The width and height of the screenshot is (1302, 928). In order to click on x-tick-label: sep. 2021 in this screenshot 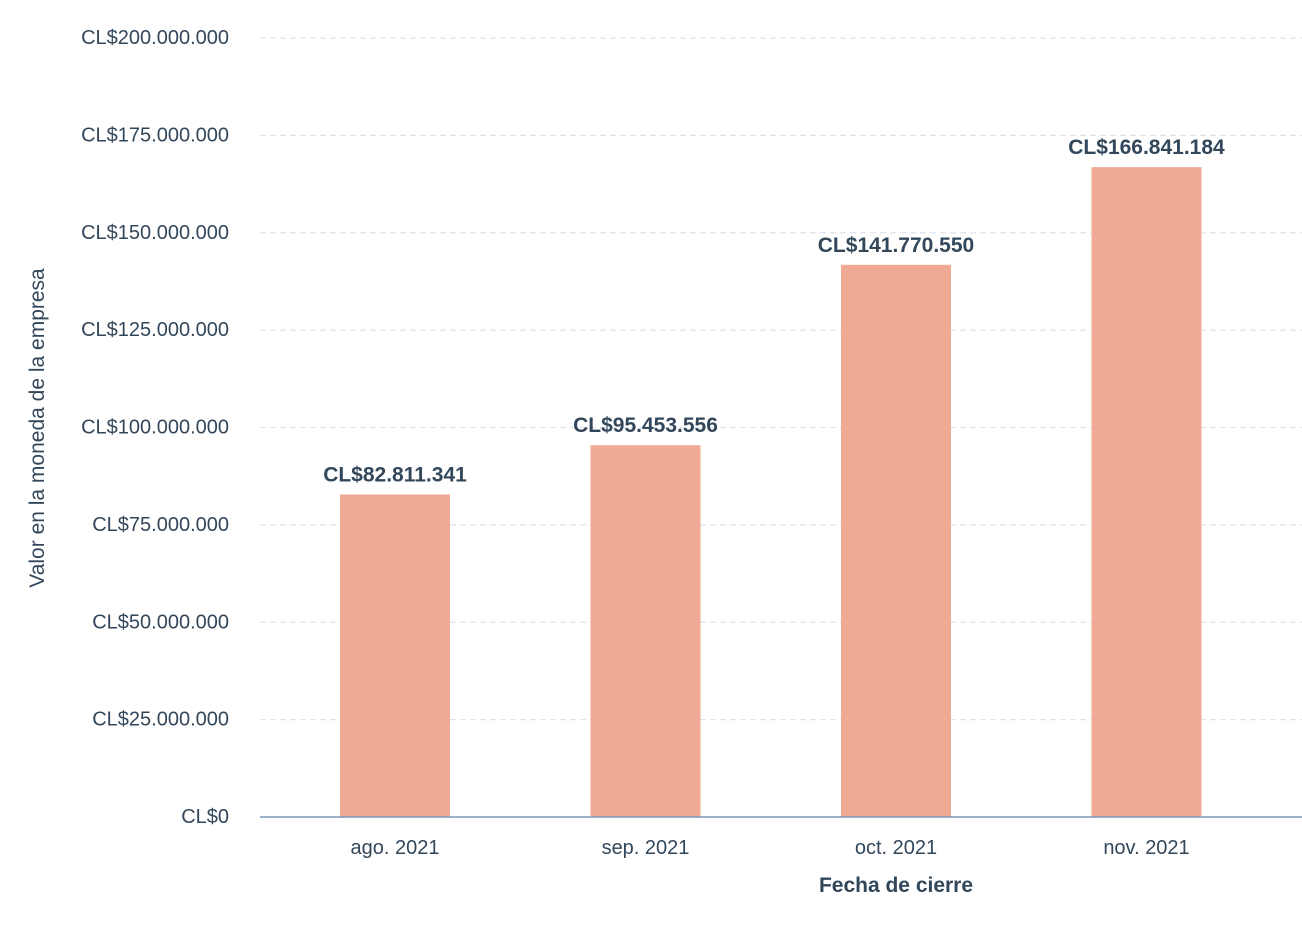, I will do `click(646, 848)`.